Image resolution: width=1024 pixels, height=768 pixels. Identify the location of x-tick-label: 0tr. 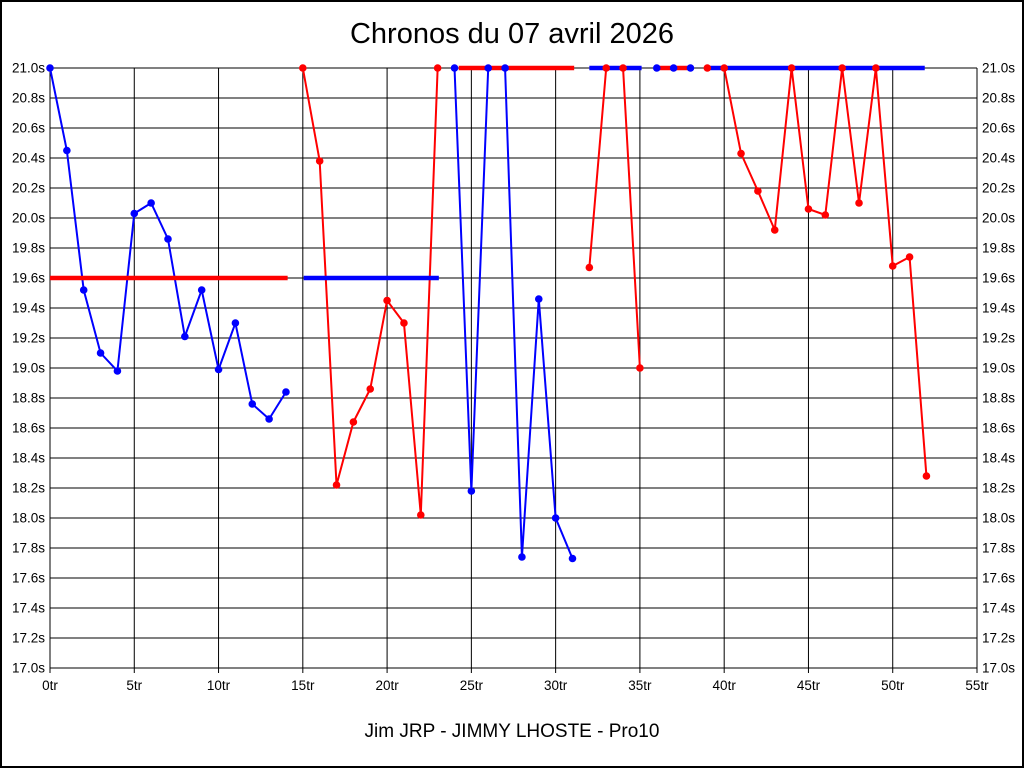
(50, 685).